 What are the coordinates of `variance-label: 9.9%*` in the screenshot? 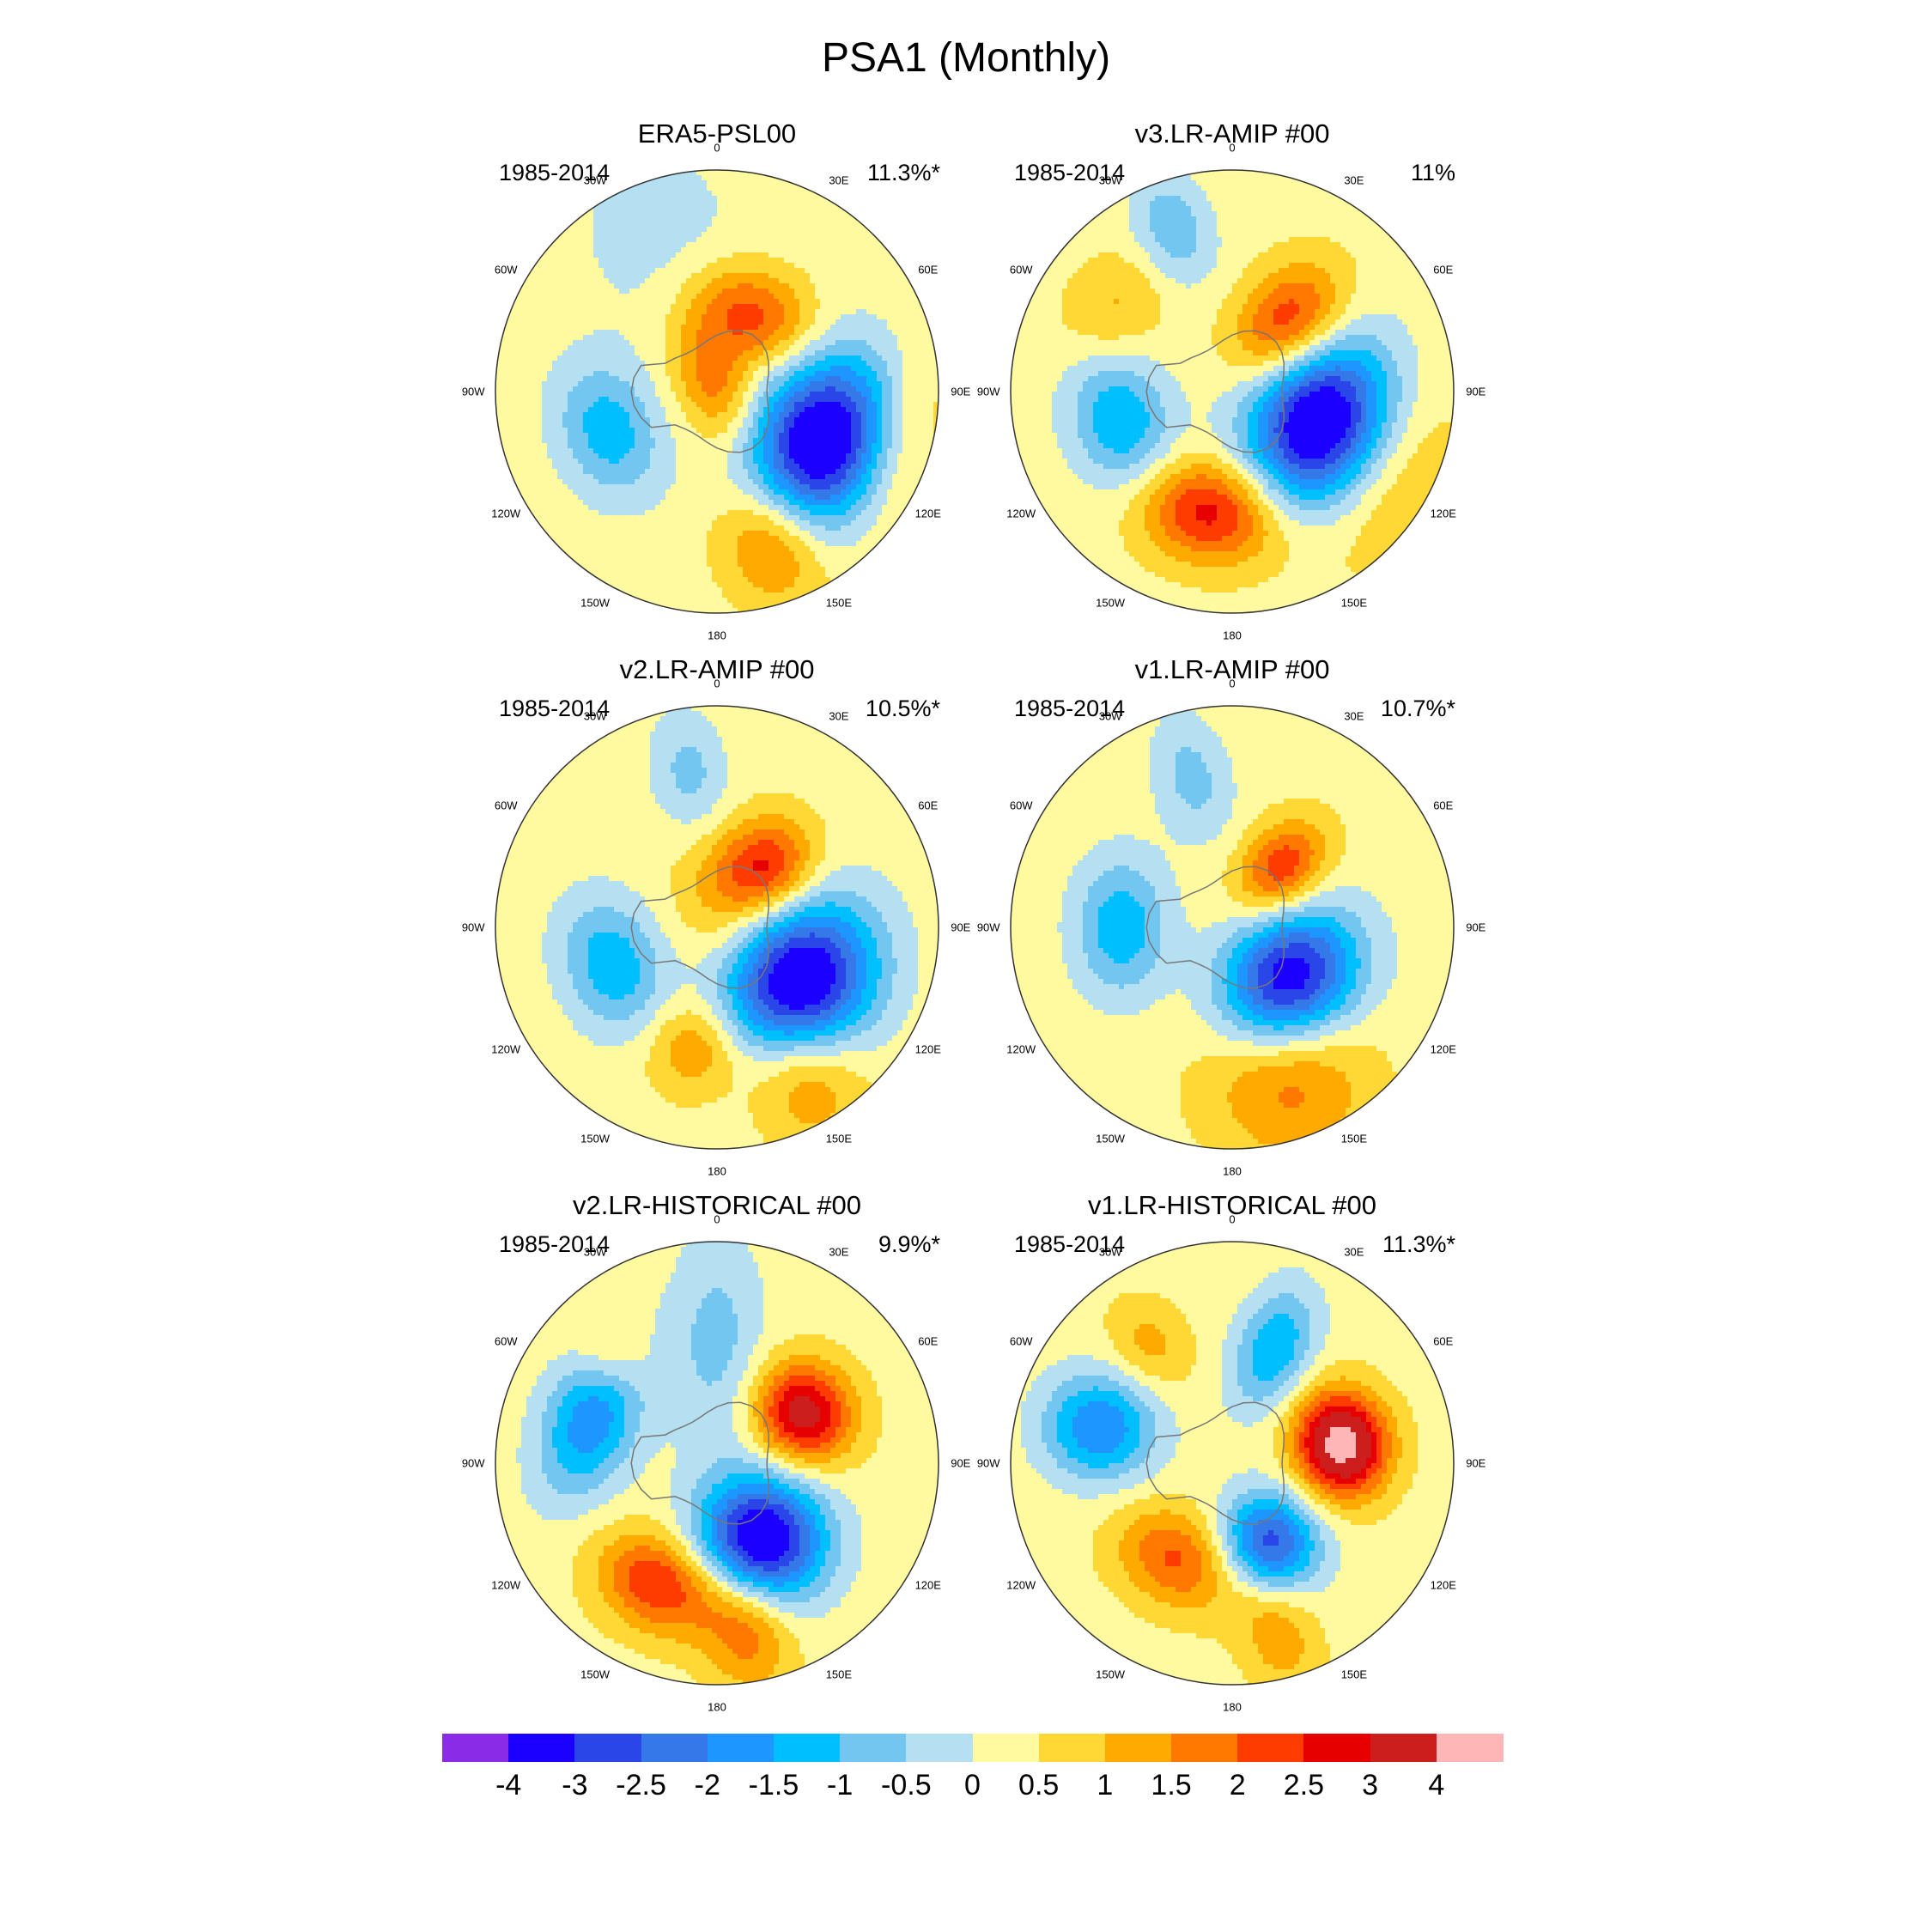 It's located at (909, 1244).